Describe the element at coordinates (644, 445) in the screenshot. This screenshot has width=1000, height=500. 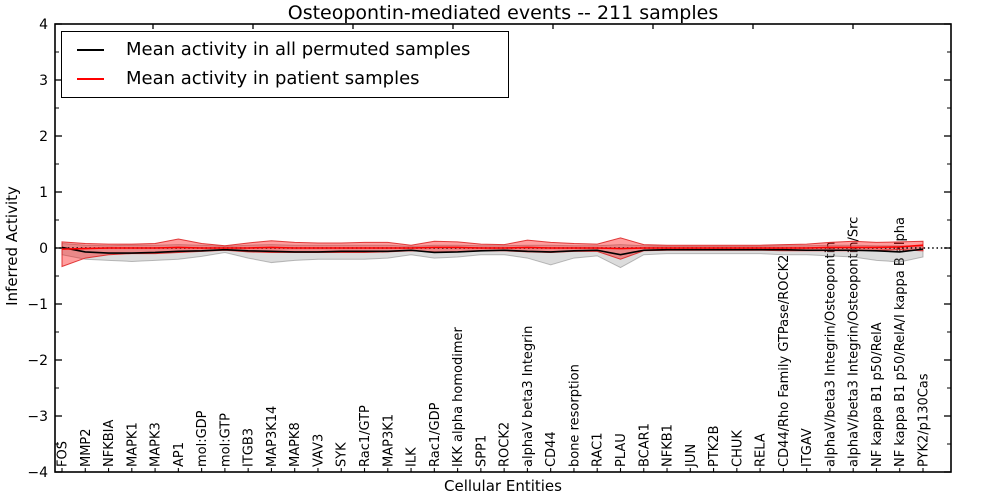
I see `x-tick-label: BCAR1` at that location.